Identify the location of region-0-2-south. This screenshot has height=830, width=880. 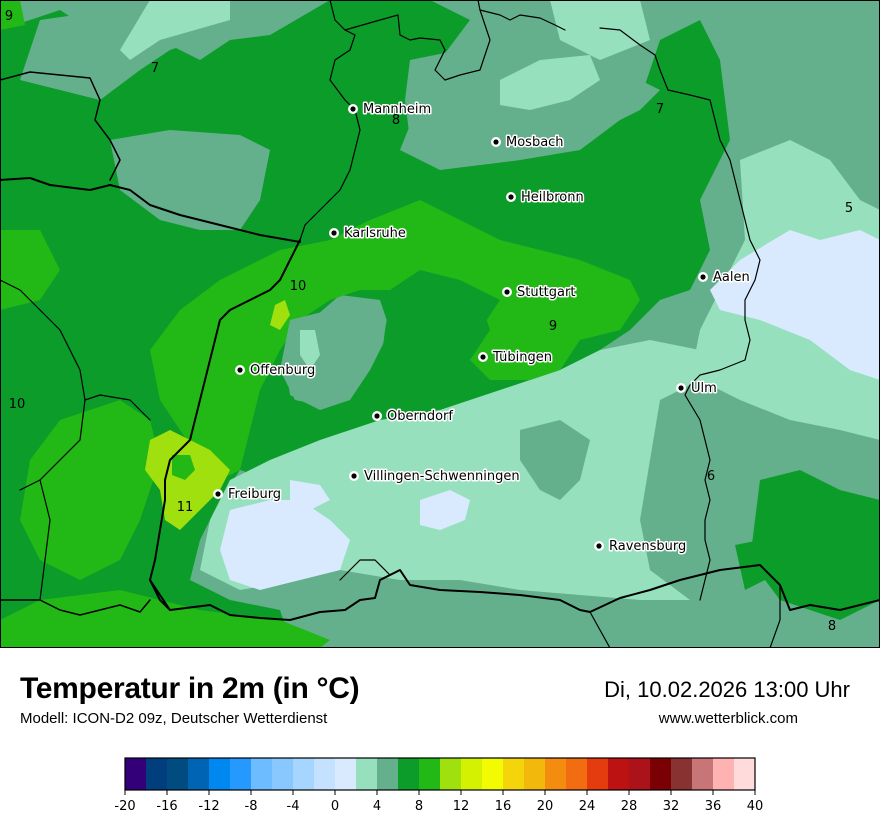
(285, 545).